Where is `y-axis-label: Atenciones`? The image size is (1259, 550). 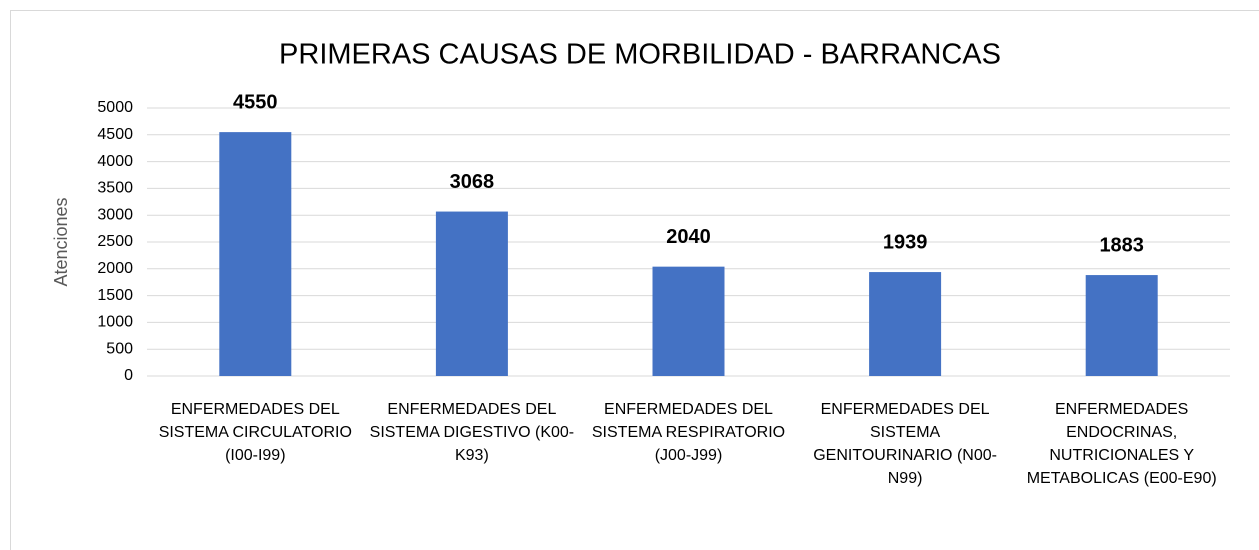
y-axis-label: Atenciones is located at coordinates (61, 241).